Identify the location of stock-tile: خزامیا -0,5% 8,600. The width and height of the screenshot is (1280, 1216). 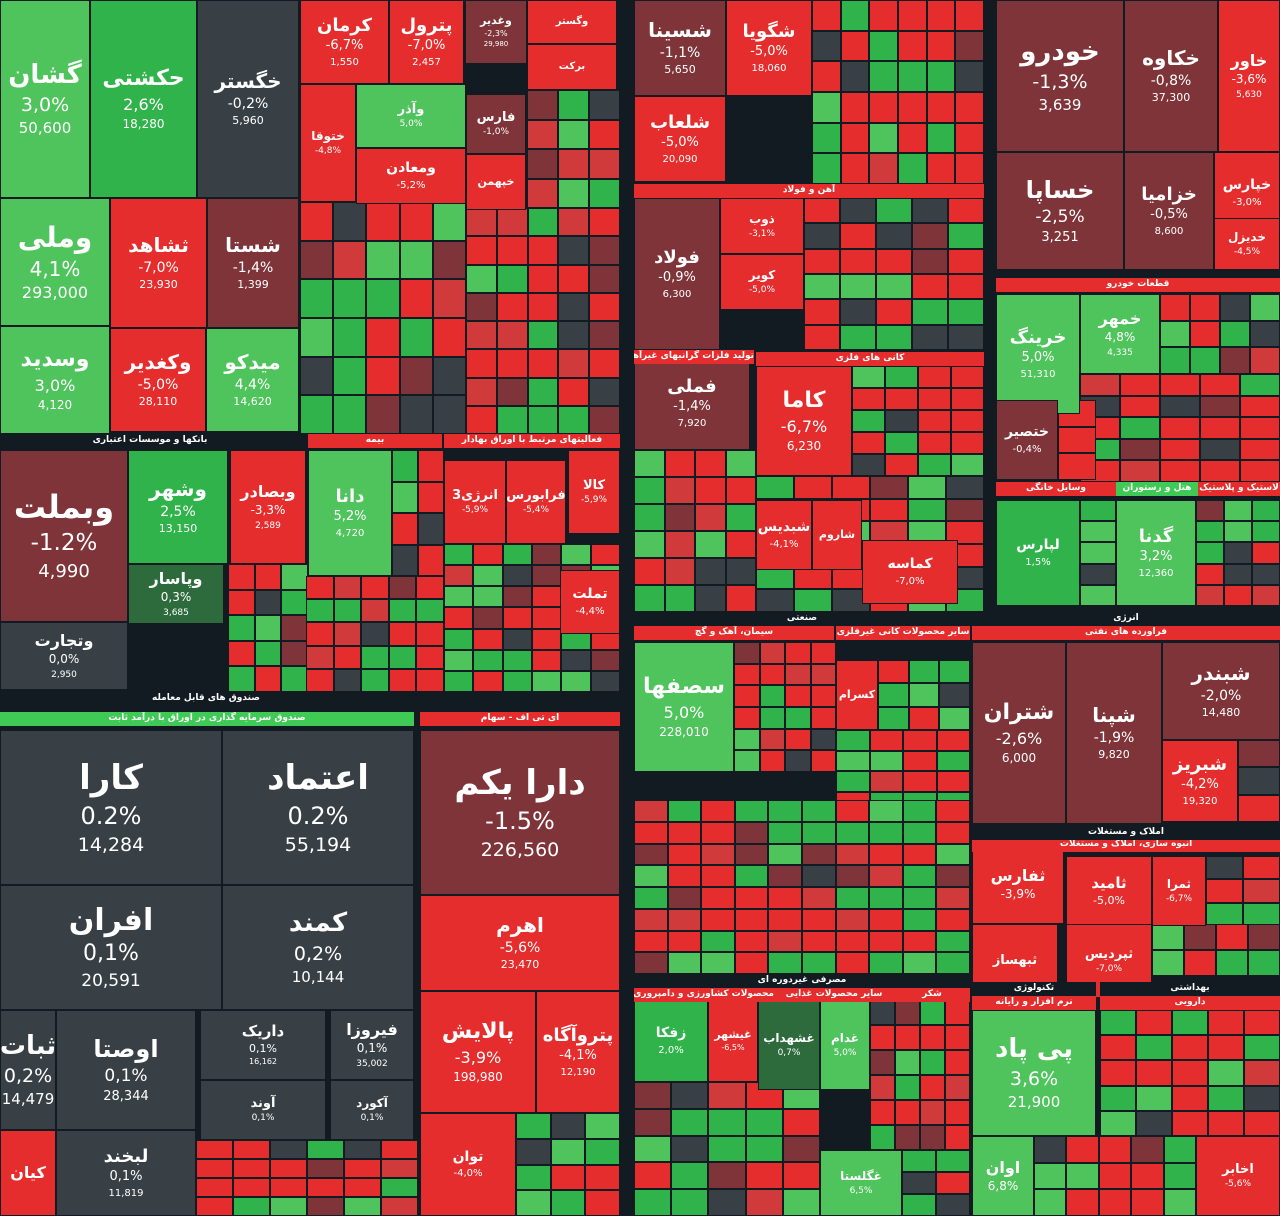
(1169, 211).